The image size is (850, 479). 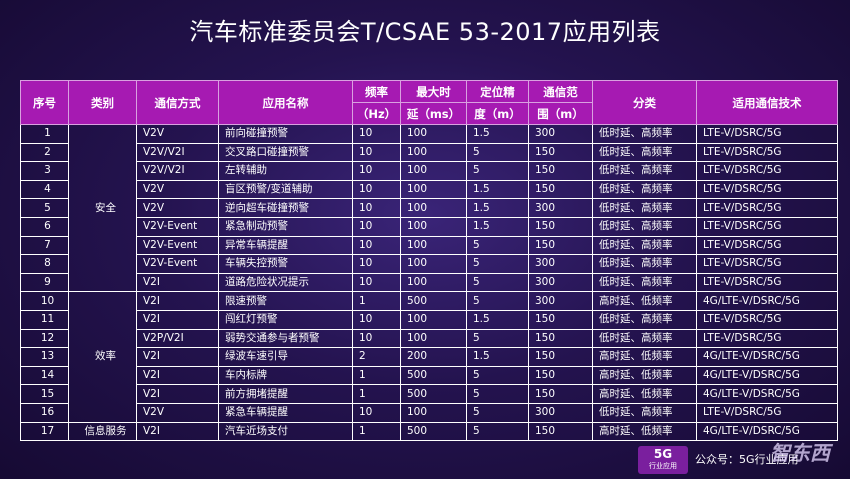 I want to click on category-cell-efficiency: 效率, so click(x=102, y=357).